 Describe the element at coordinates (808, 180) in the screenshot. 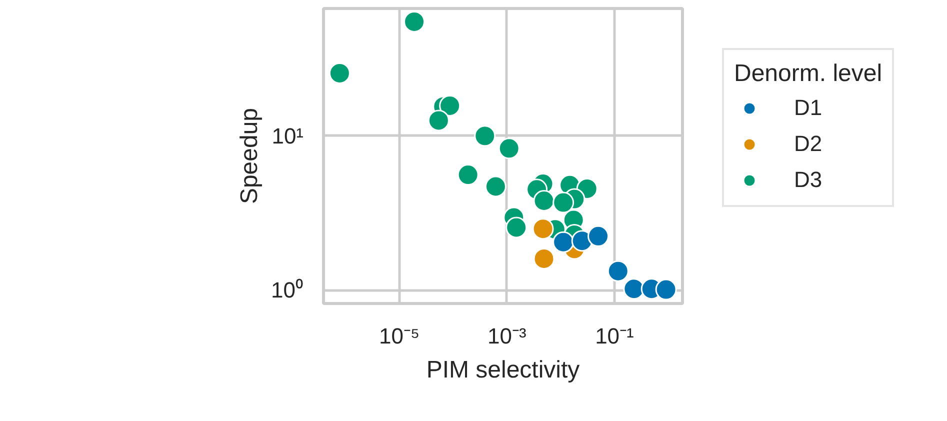

I see `legend-label: D3` at that location.